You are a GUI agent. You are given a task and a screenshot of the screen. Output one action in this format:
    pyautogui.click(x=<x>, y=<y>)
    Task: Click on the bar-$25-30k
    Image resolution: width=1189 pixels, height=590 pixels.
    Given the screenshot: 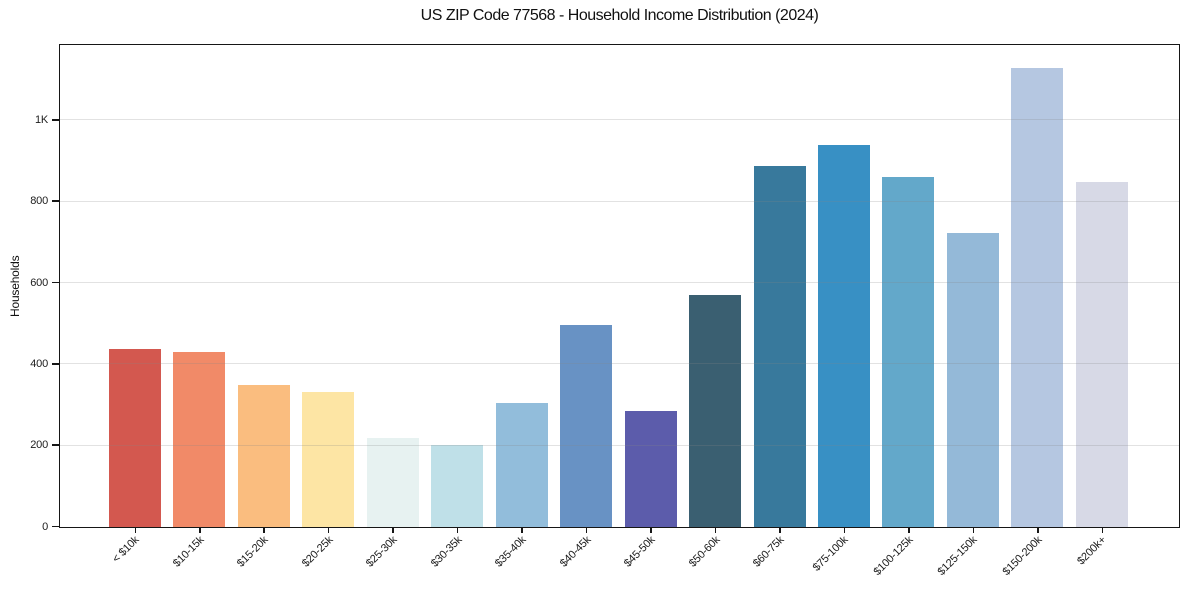 What is the action you would take?
    pyautogui.click(x=392, y=482)
    